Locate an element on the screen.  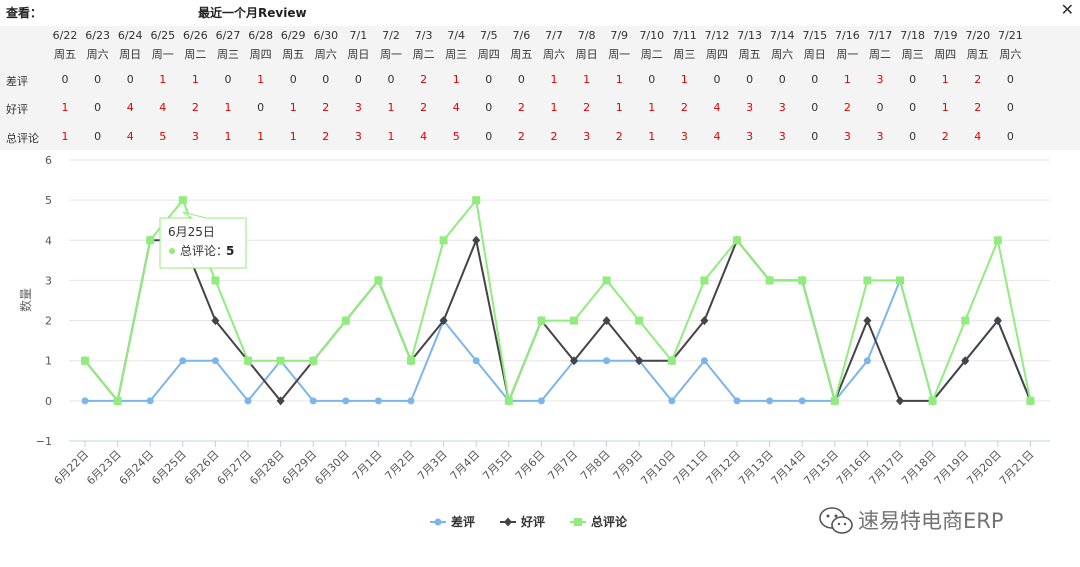
x-tick-label: 6月22日 is located at coordinates (72, 468).